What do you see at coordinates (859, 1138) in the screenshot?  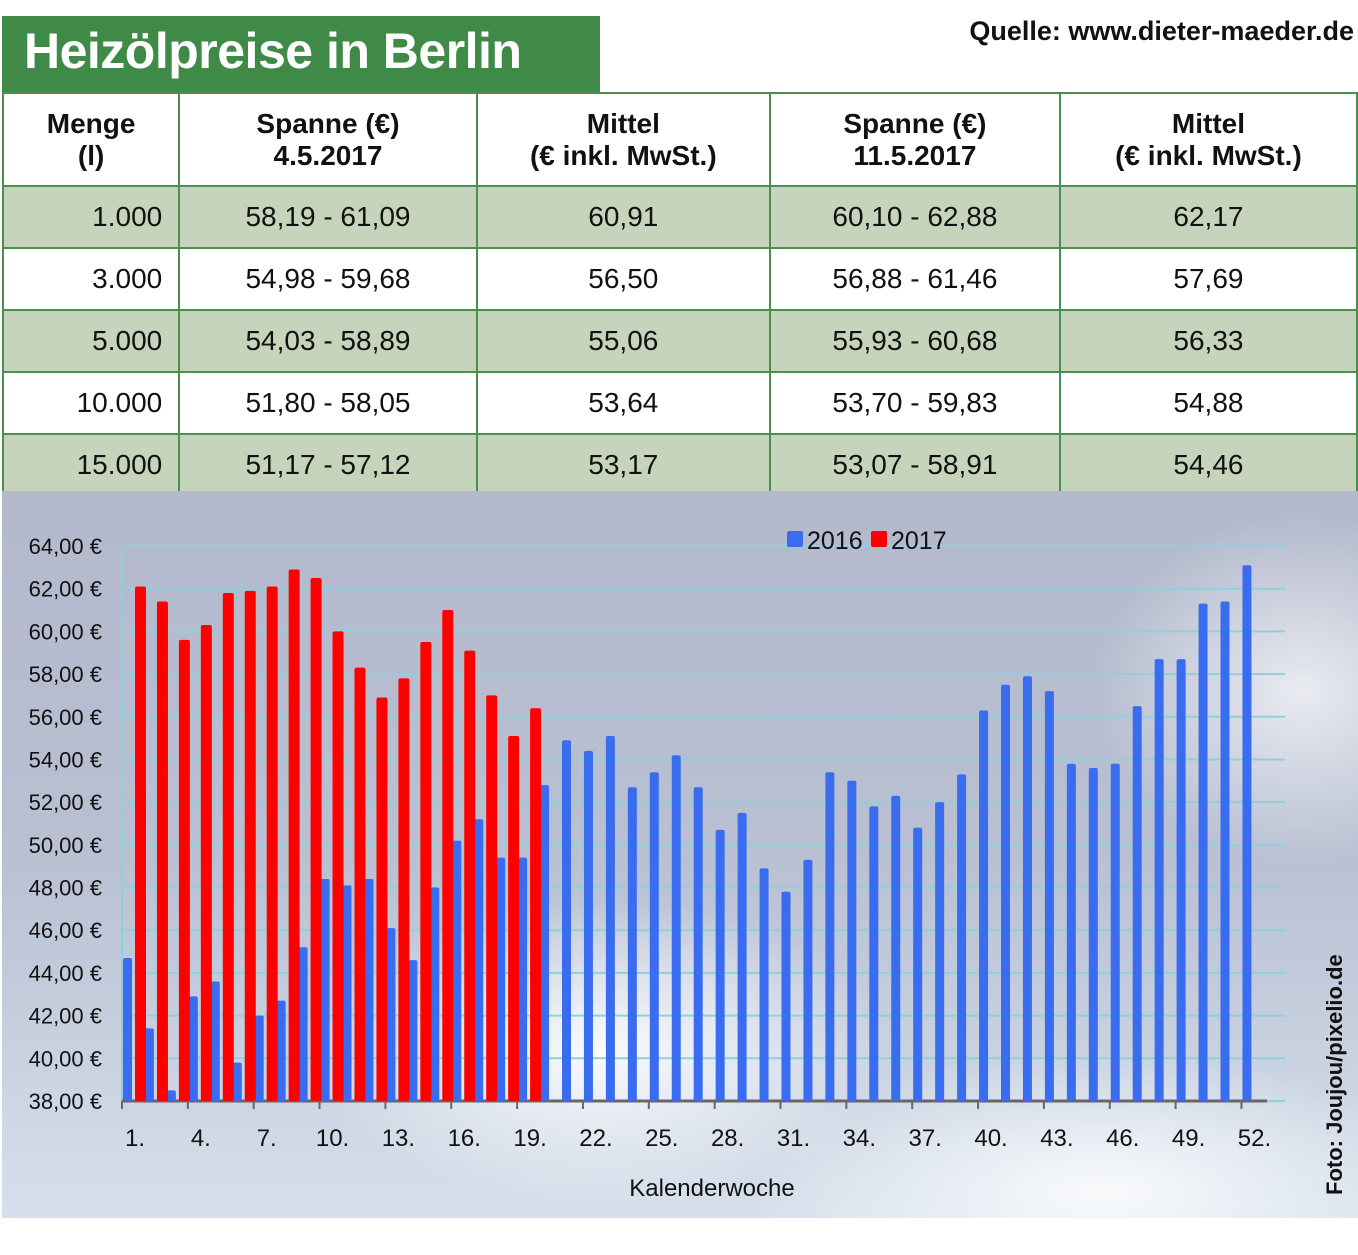 I see `x-tick-label: 34.` at bounding box center [859, 1138].